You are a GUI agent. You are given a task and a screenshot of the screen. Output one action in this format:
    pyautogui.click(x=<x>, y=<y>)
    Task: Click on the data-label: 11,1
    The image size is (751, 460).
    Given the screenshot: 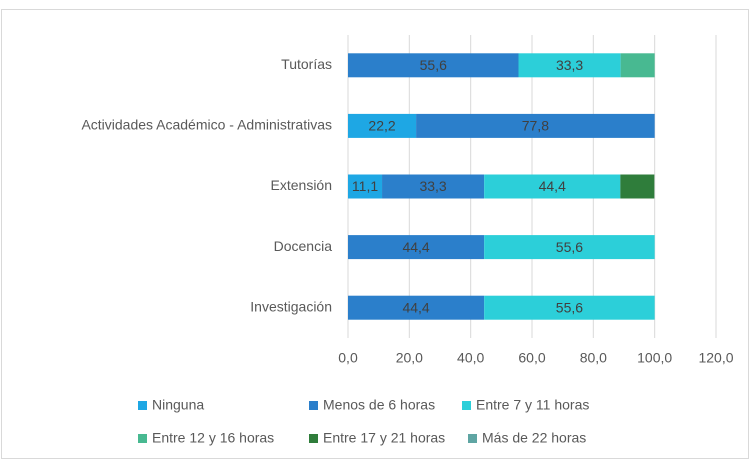 What is the action you would take?
    pyautogui.click(x=365, y=186)
    